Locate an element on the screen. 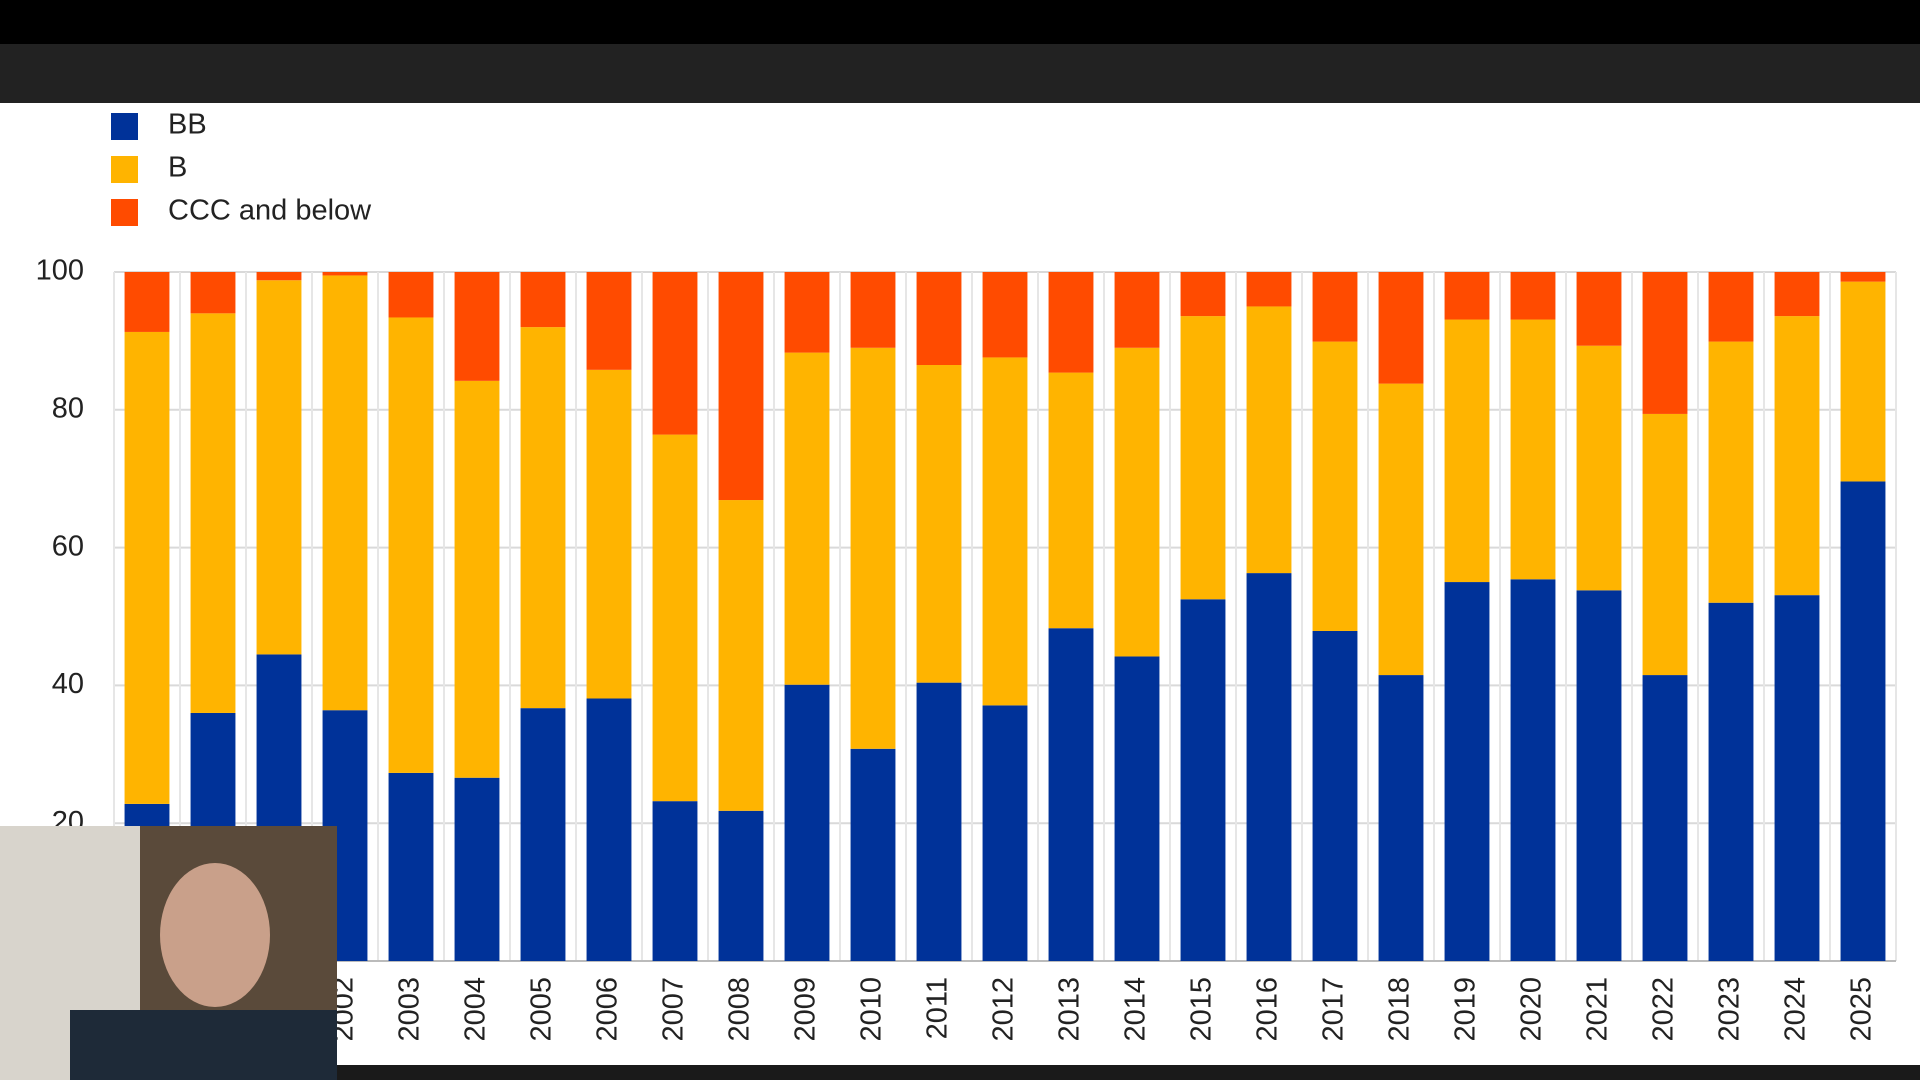  x-tick-label: 2021 is located at coordinates (1598, 1009).